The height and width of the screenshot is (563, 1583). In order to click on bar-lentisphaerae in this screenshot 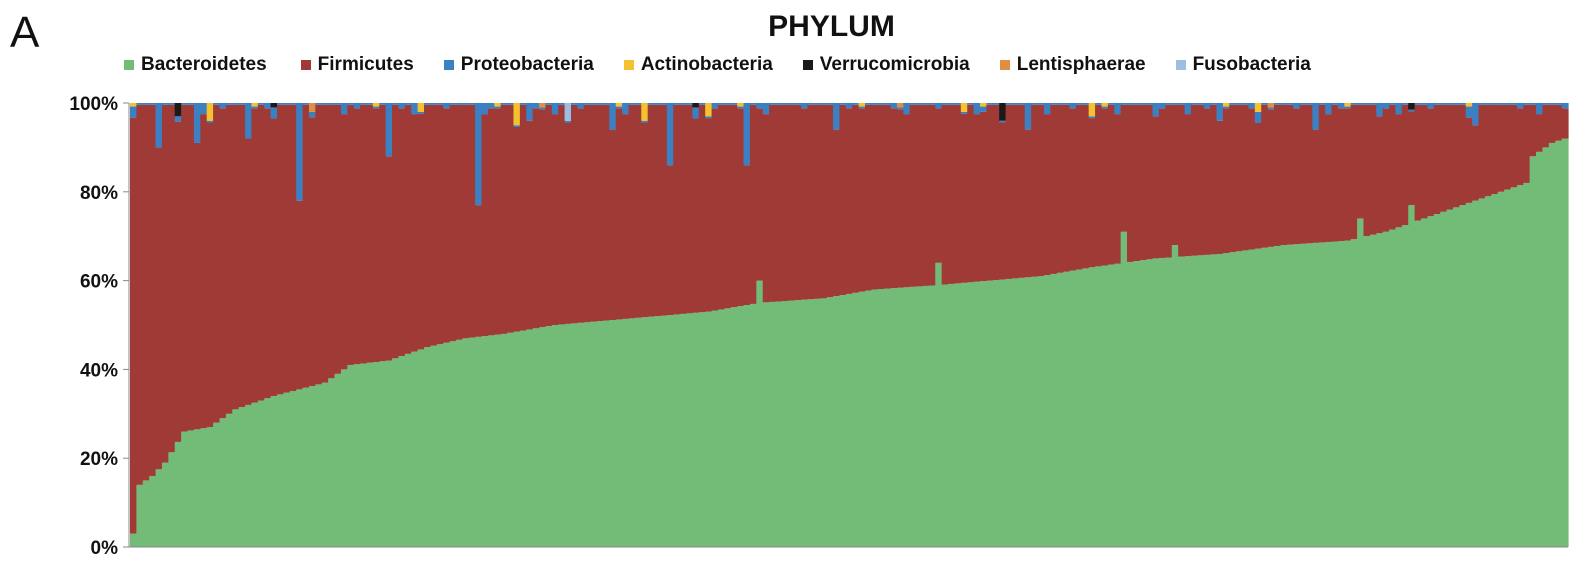, I will do `click(900, 105)`.